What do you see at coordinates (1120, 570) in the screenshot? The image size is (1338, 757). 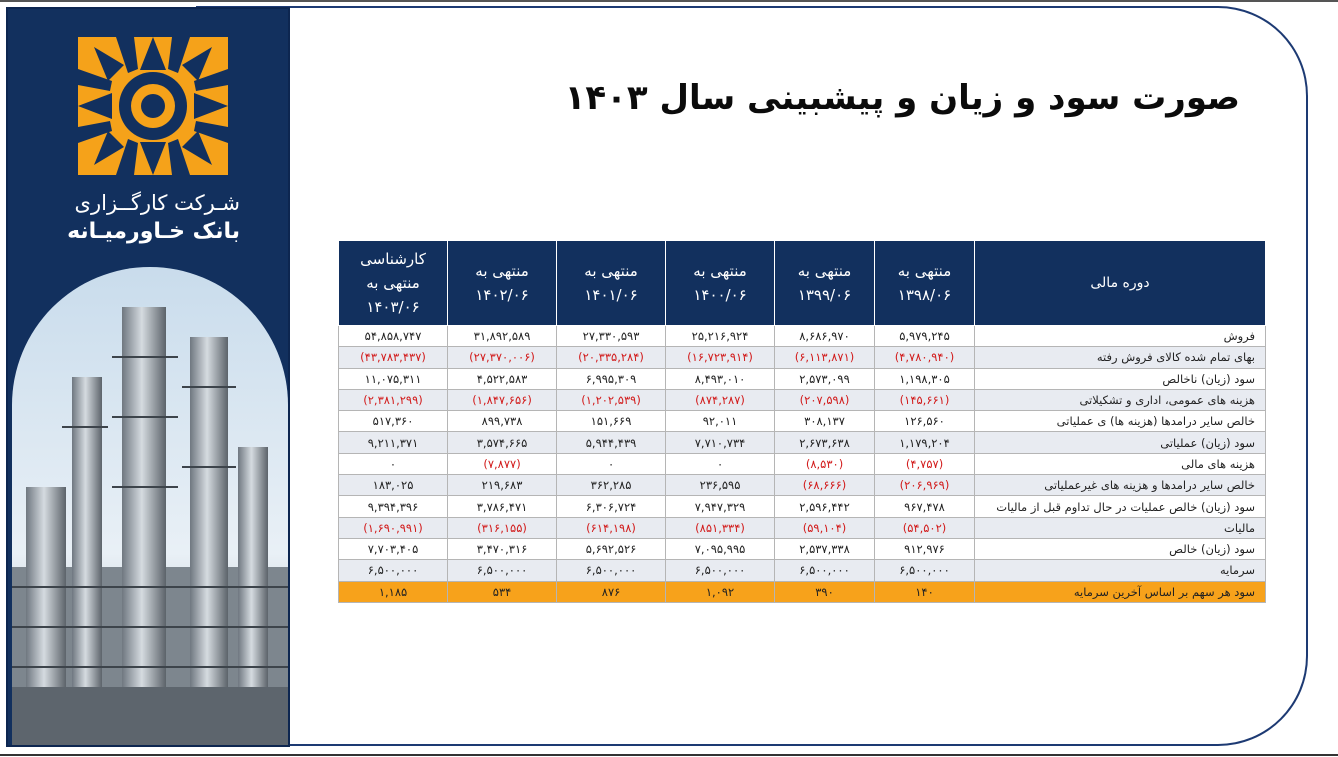 I see `row-label: سرمایه` at bounding box center [1120, 570].